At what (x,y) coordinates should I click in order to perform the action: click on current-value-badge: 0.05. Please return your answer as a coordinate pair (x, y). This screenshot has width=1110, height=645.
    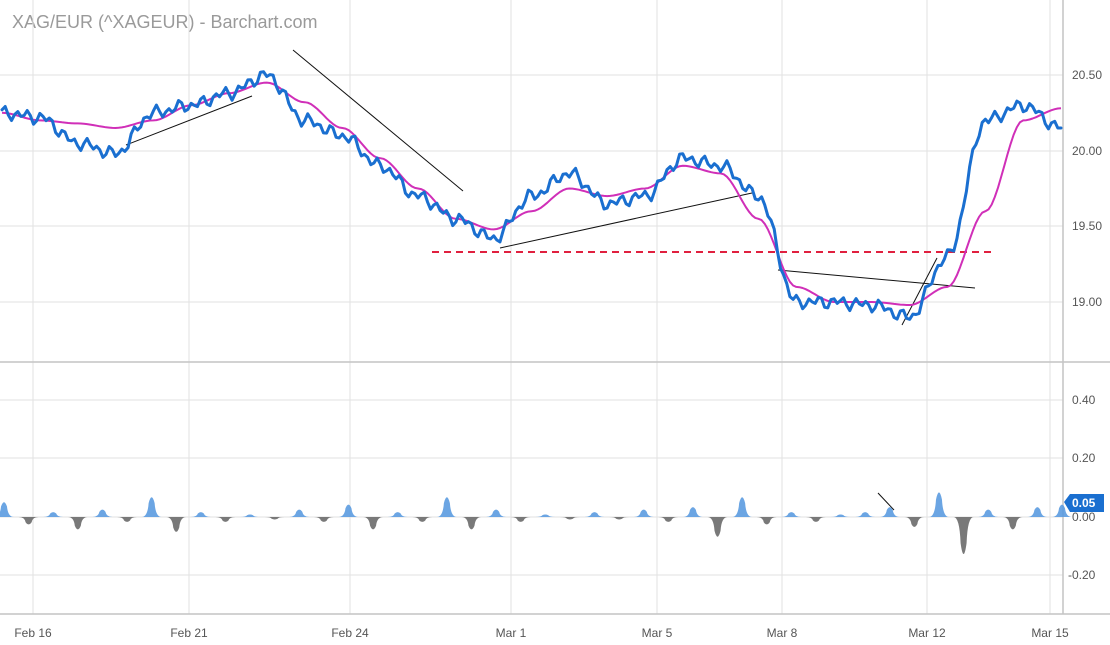
    Looking at the image, I should click on (1084, 503).